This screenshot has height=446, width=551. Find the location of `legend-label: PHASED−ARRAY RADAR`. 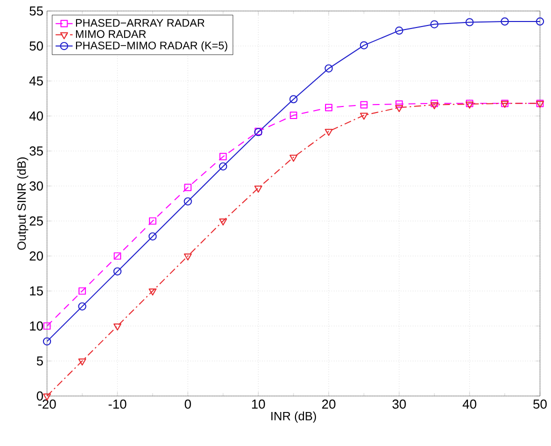

legend-label: PHASED−ARRAY RADAR is located at coordinates (140, 23).